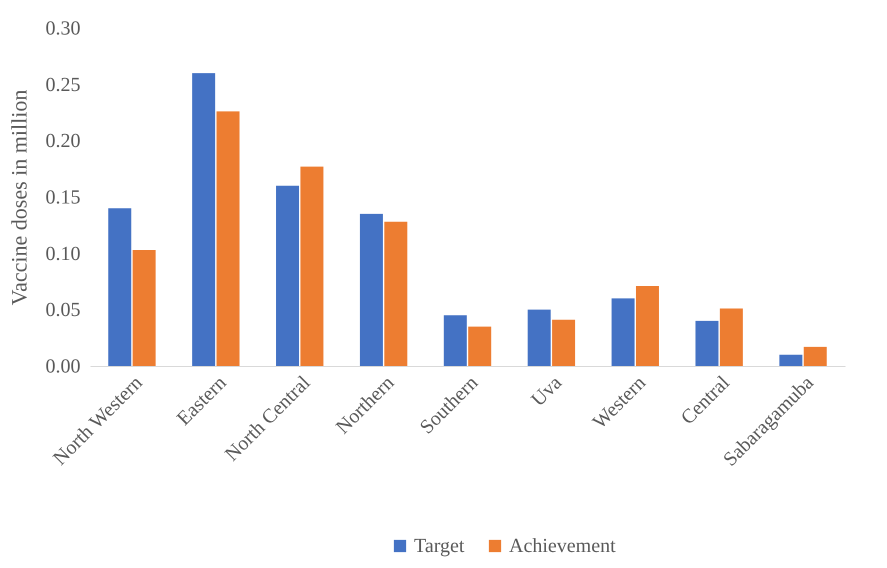 Image resolution: width=887 pixels, height=568 pixels. What do you see at coordinates (63, 310) in the screenshot?
I see `y-tick-label: 0.05` at bounding box center [63, 310].